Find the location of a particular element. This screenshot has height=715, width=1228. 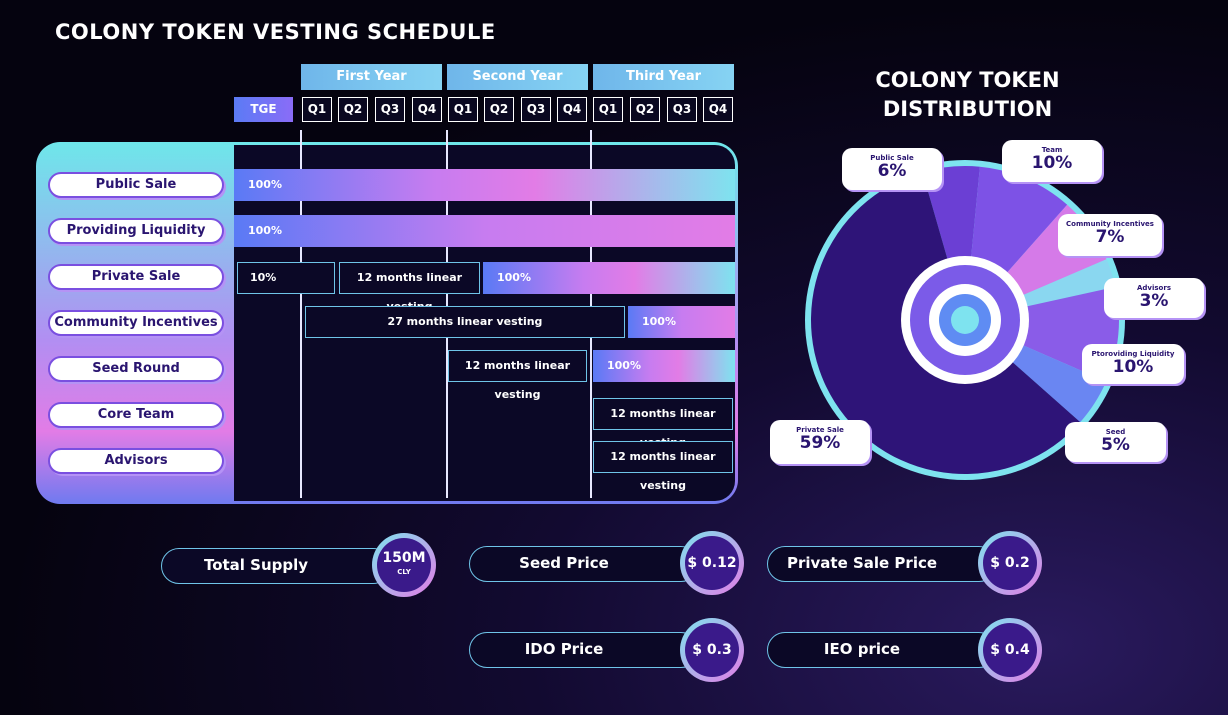

quarter-header-3-q4: Q4 is located at coordinates (718, 109).